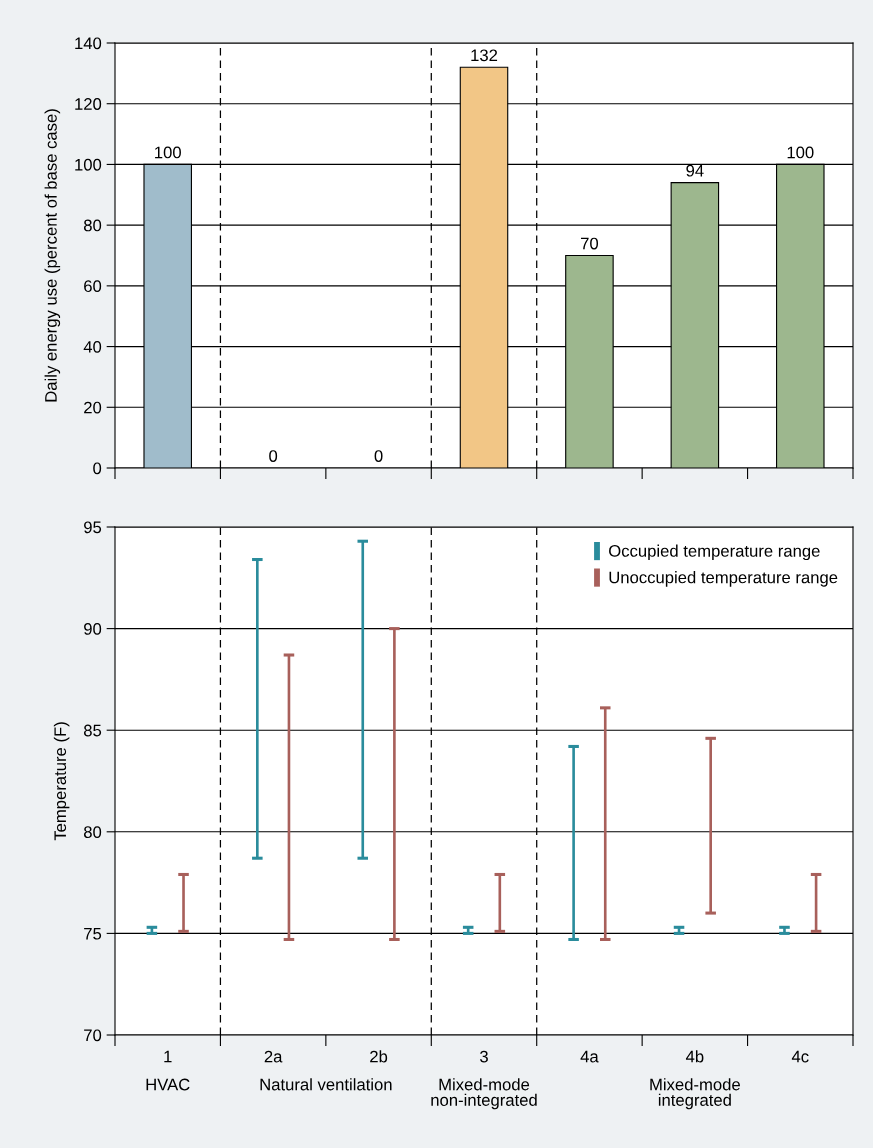  Describe the element at coordinates (93, 629) in the screenshot. I see `y-tick-label: 90` at that location.